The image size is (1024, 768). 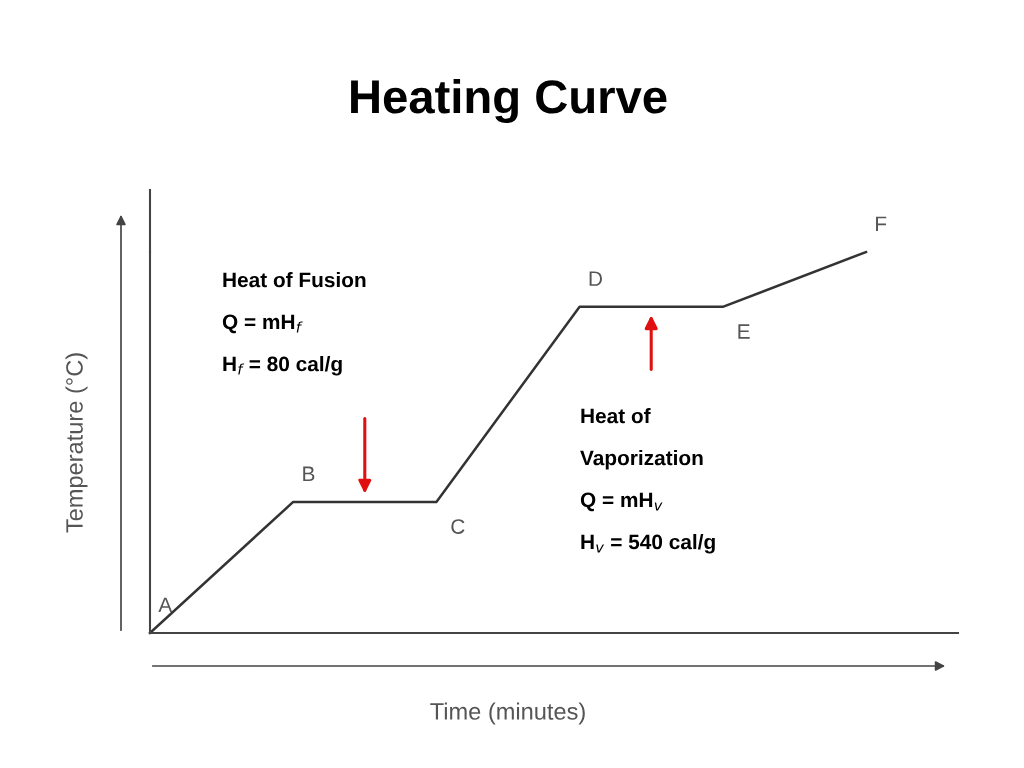 I want to click on x-tick-label: C, so click(x=458, y=526).